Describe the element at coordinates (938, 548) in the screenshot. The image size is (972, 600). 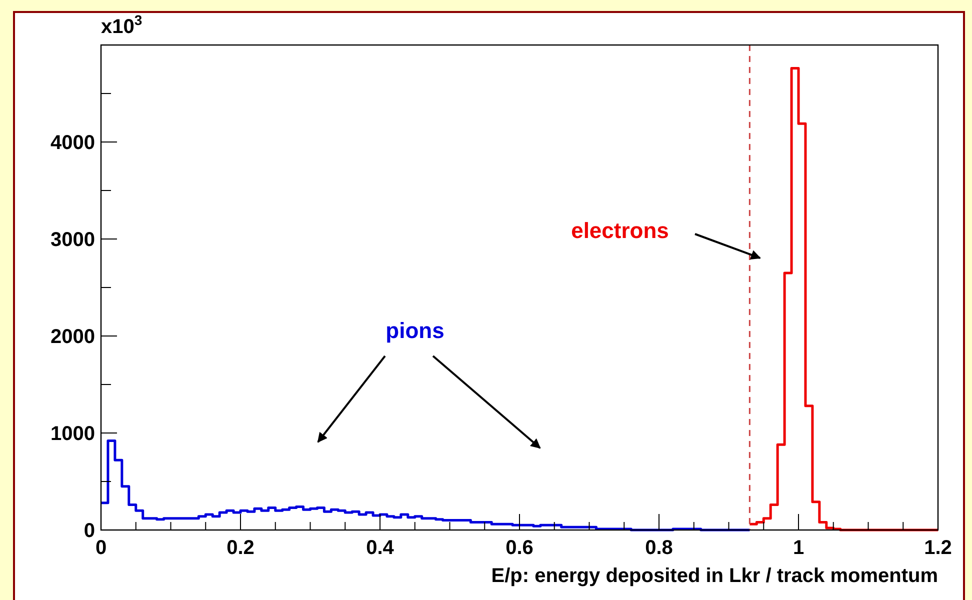
I see `x-tick-label: 1.2` at that location.